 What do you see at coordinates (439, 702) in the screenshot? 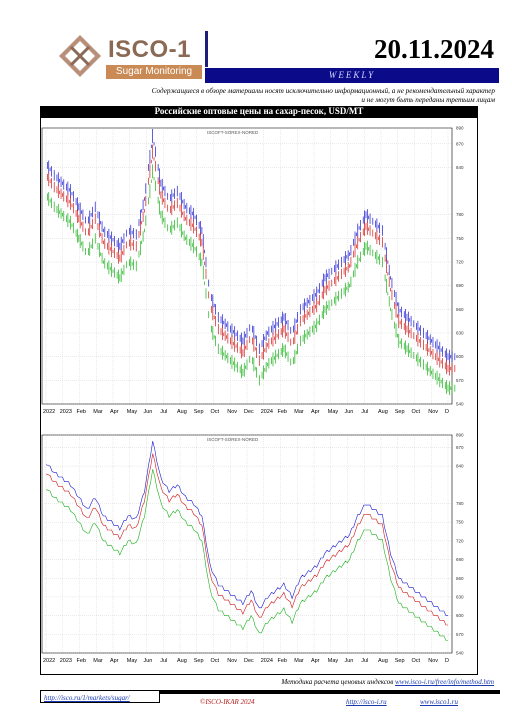
I see `footer-link-isco1: www.isco1.ru` at bounding box center [439, 702].